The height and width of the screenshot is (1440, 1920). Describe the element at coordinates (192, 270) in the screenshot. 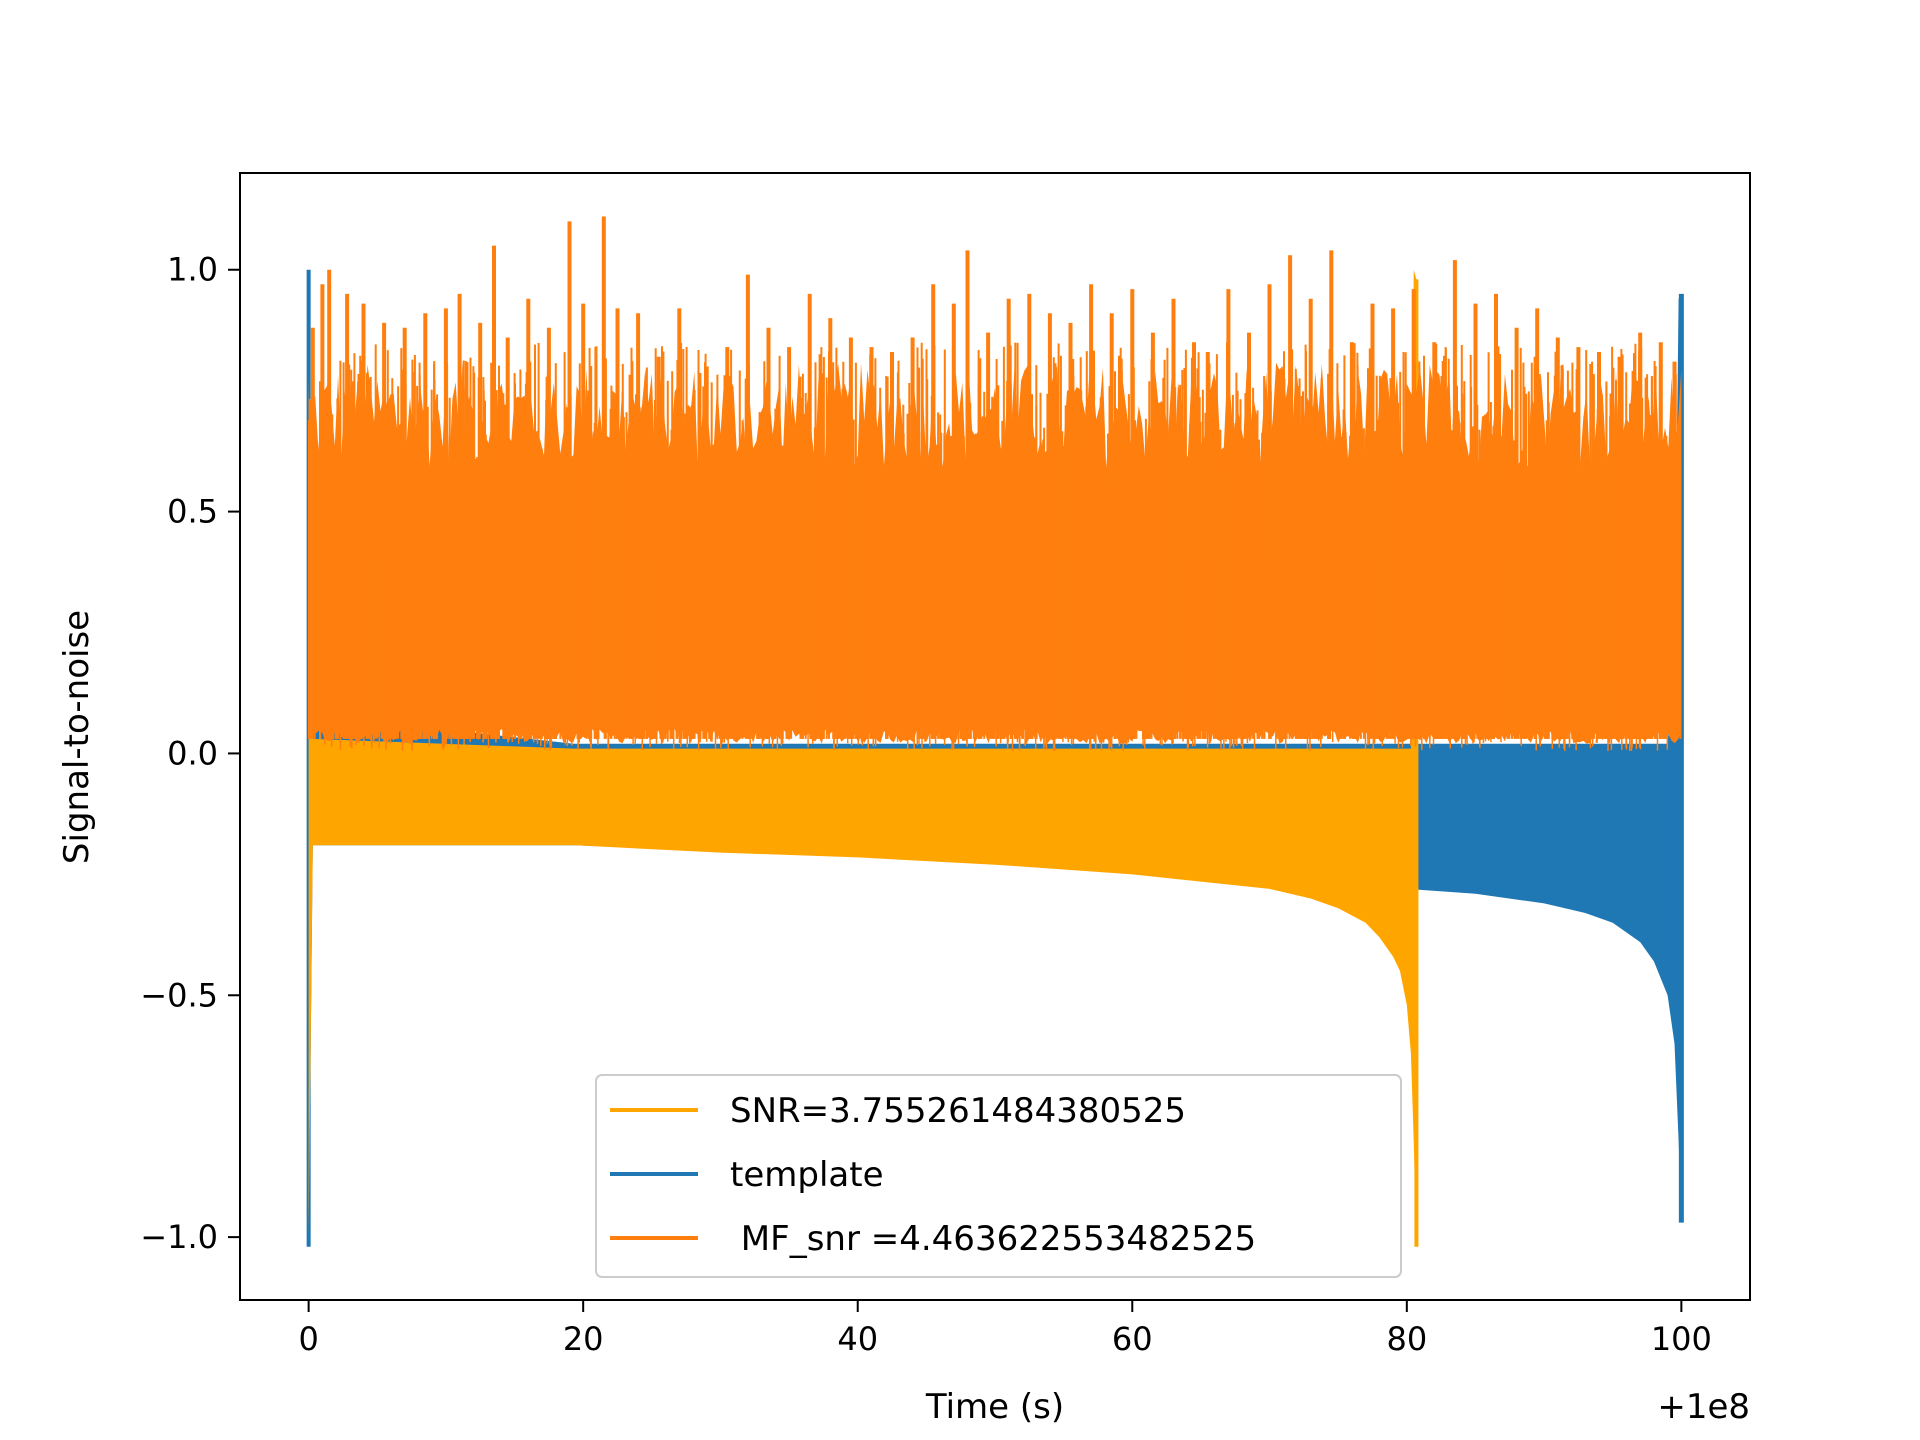

I see `y-tick-label: 1.0` at that location.